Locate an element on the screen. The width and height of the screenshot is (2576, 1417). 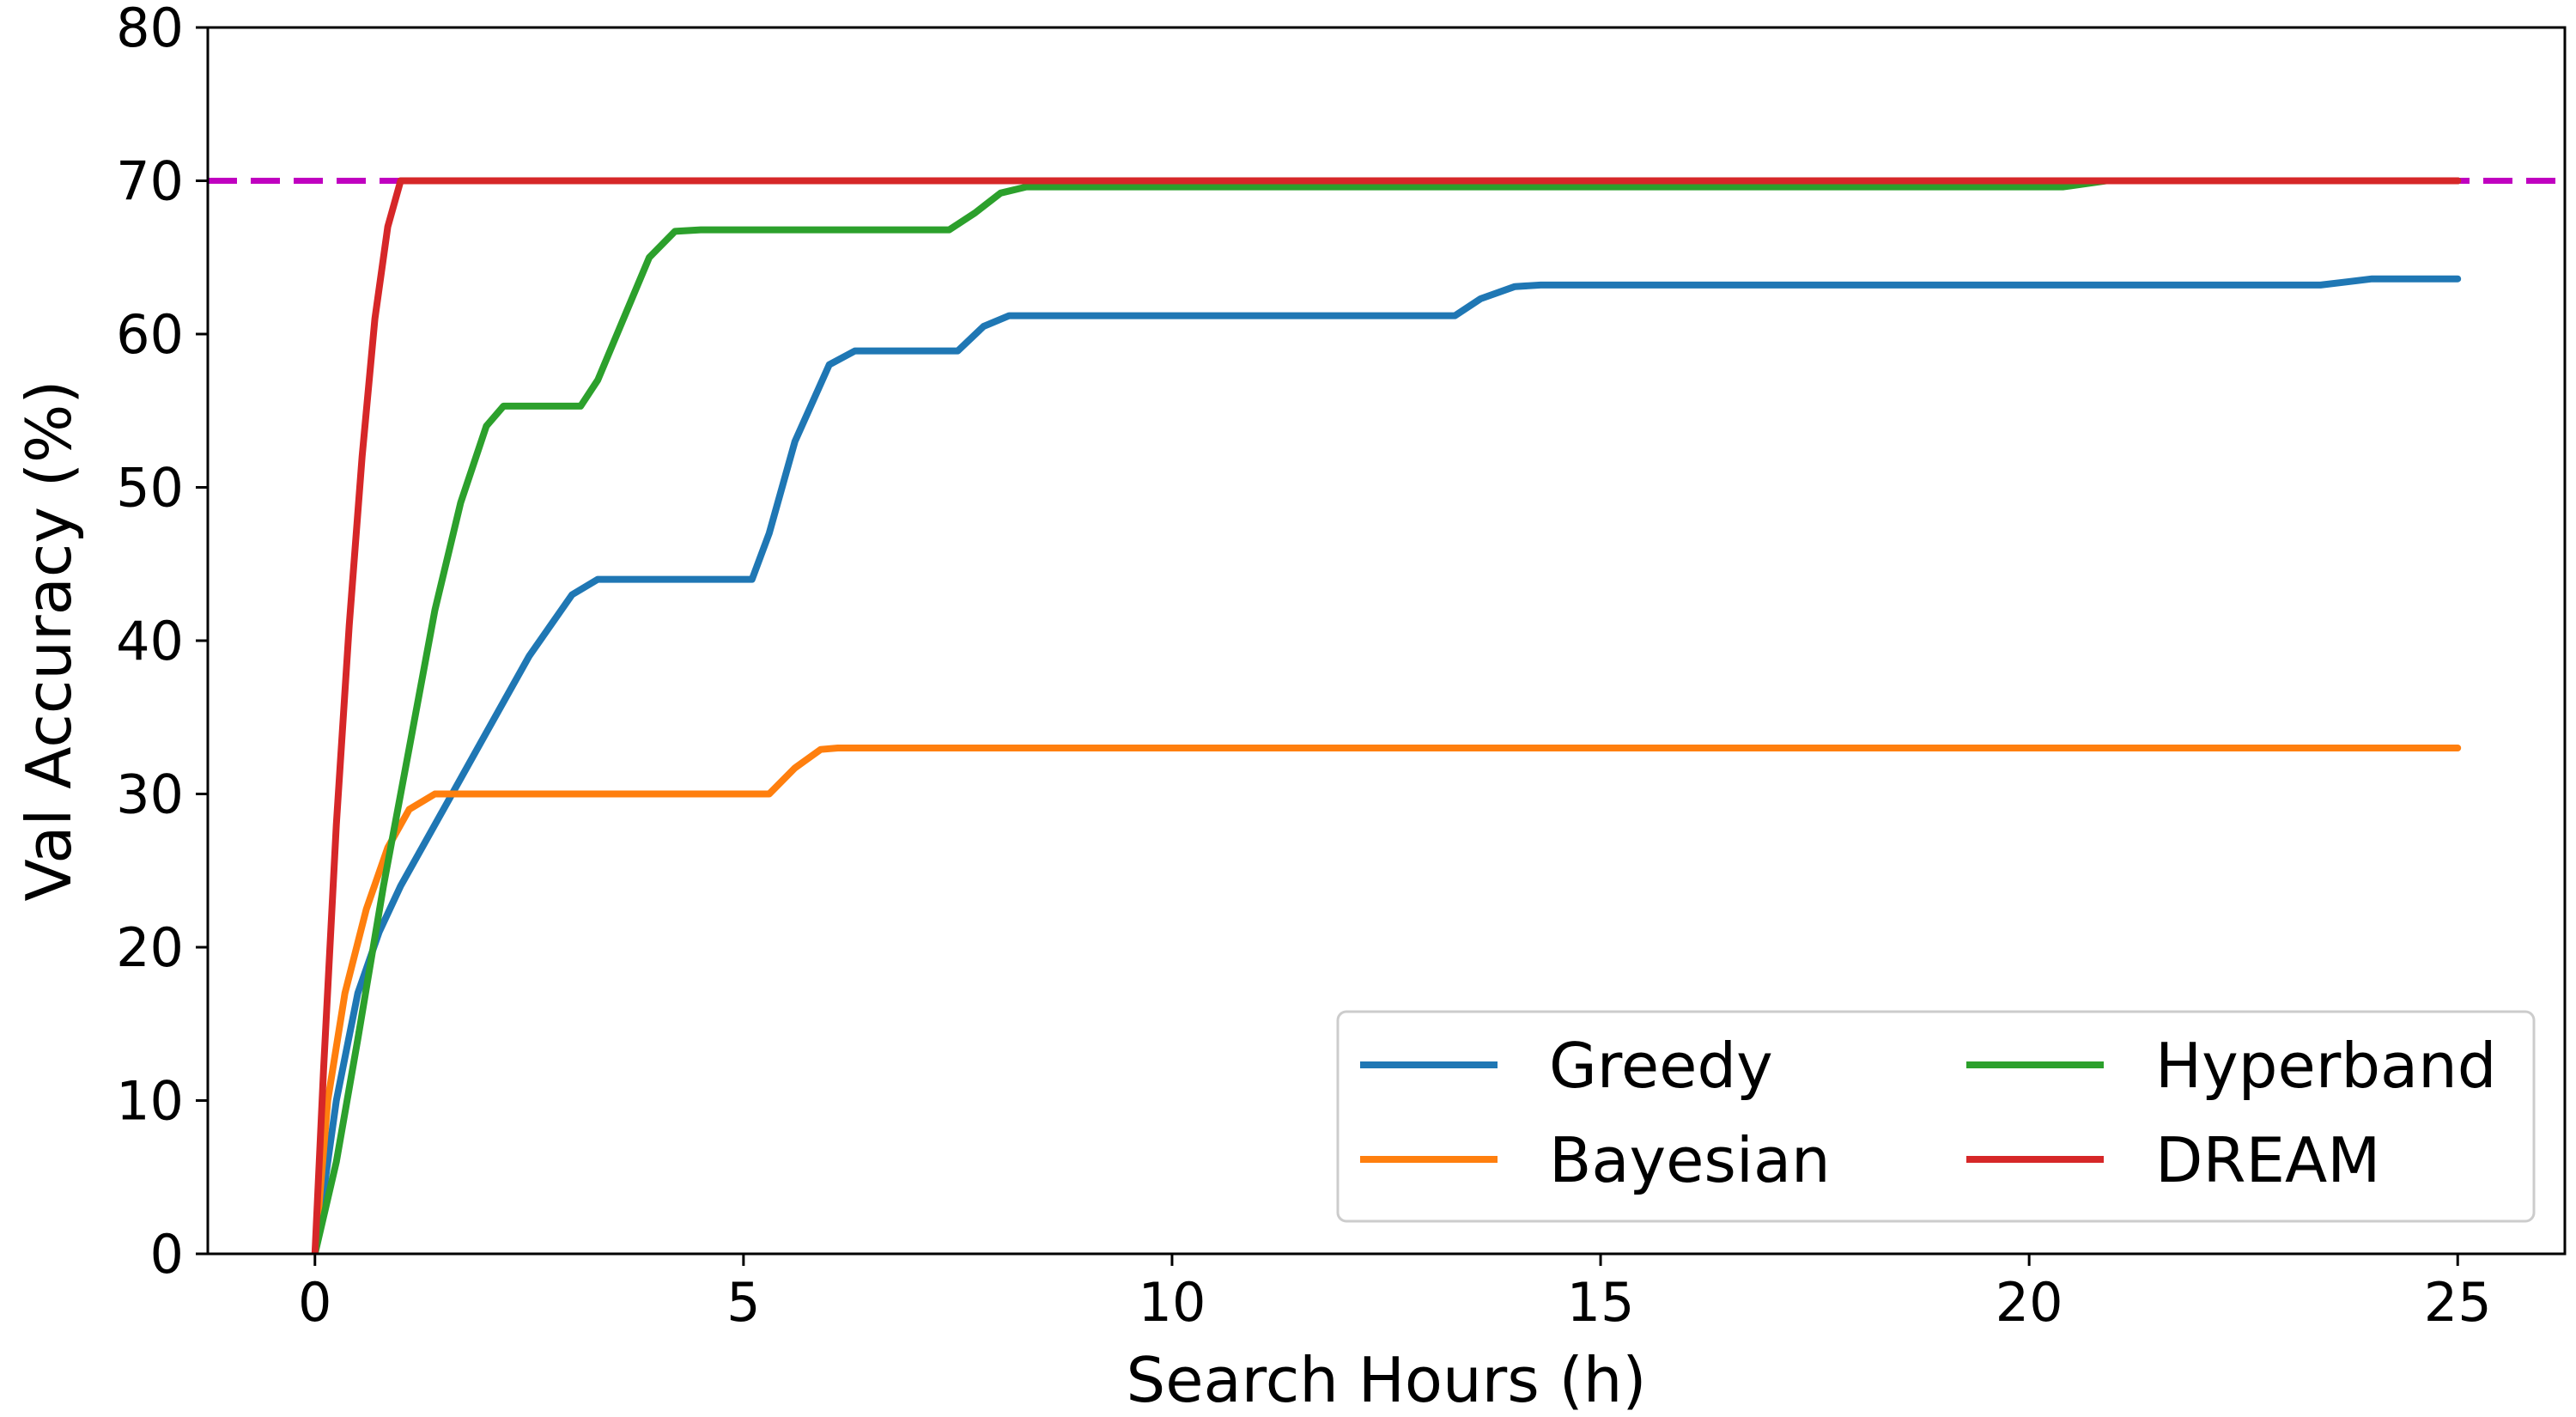
legend: Greedy Bayesian Hyperband DREAM is located at coordinates (1936, 1116).